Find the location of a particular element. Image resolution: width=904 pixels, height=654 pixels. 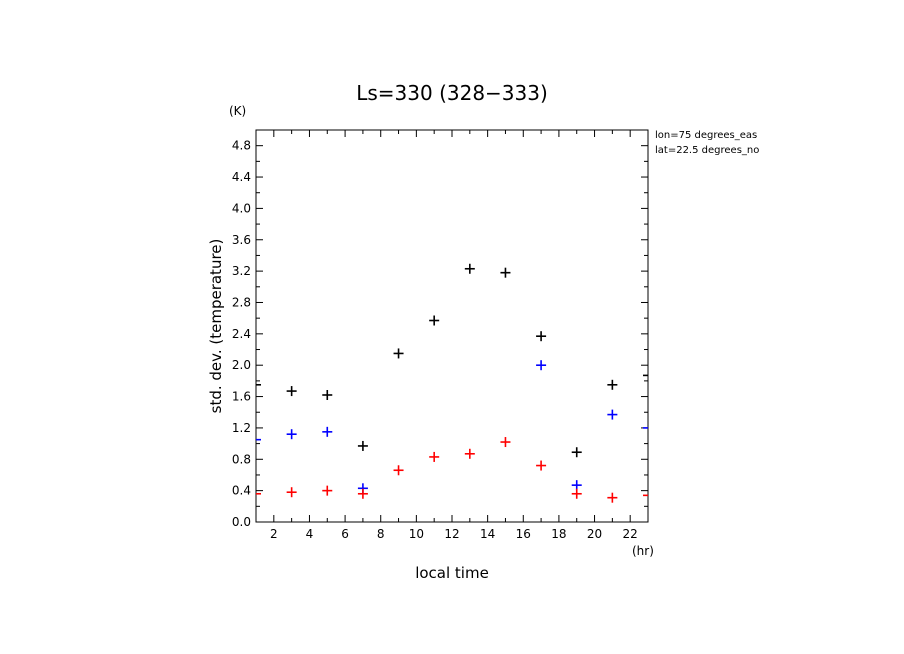

y-tick-label: 0.8 is located at coordinates (241, 459).